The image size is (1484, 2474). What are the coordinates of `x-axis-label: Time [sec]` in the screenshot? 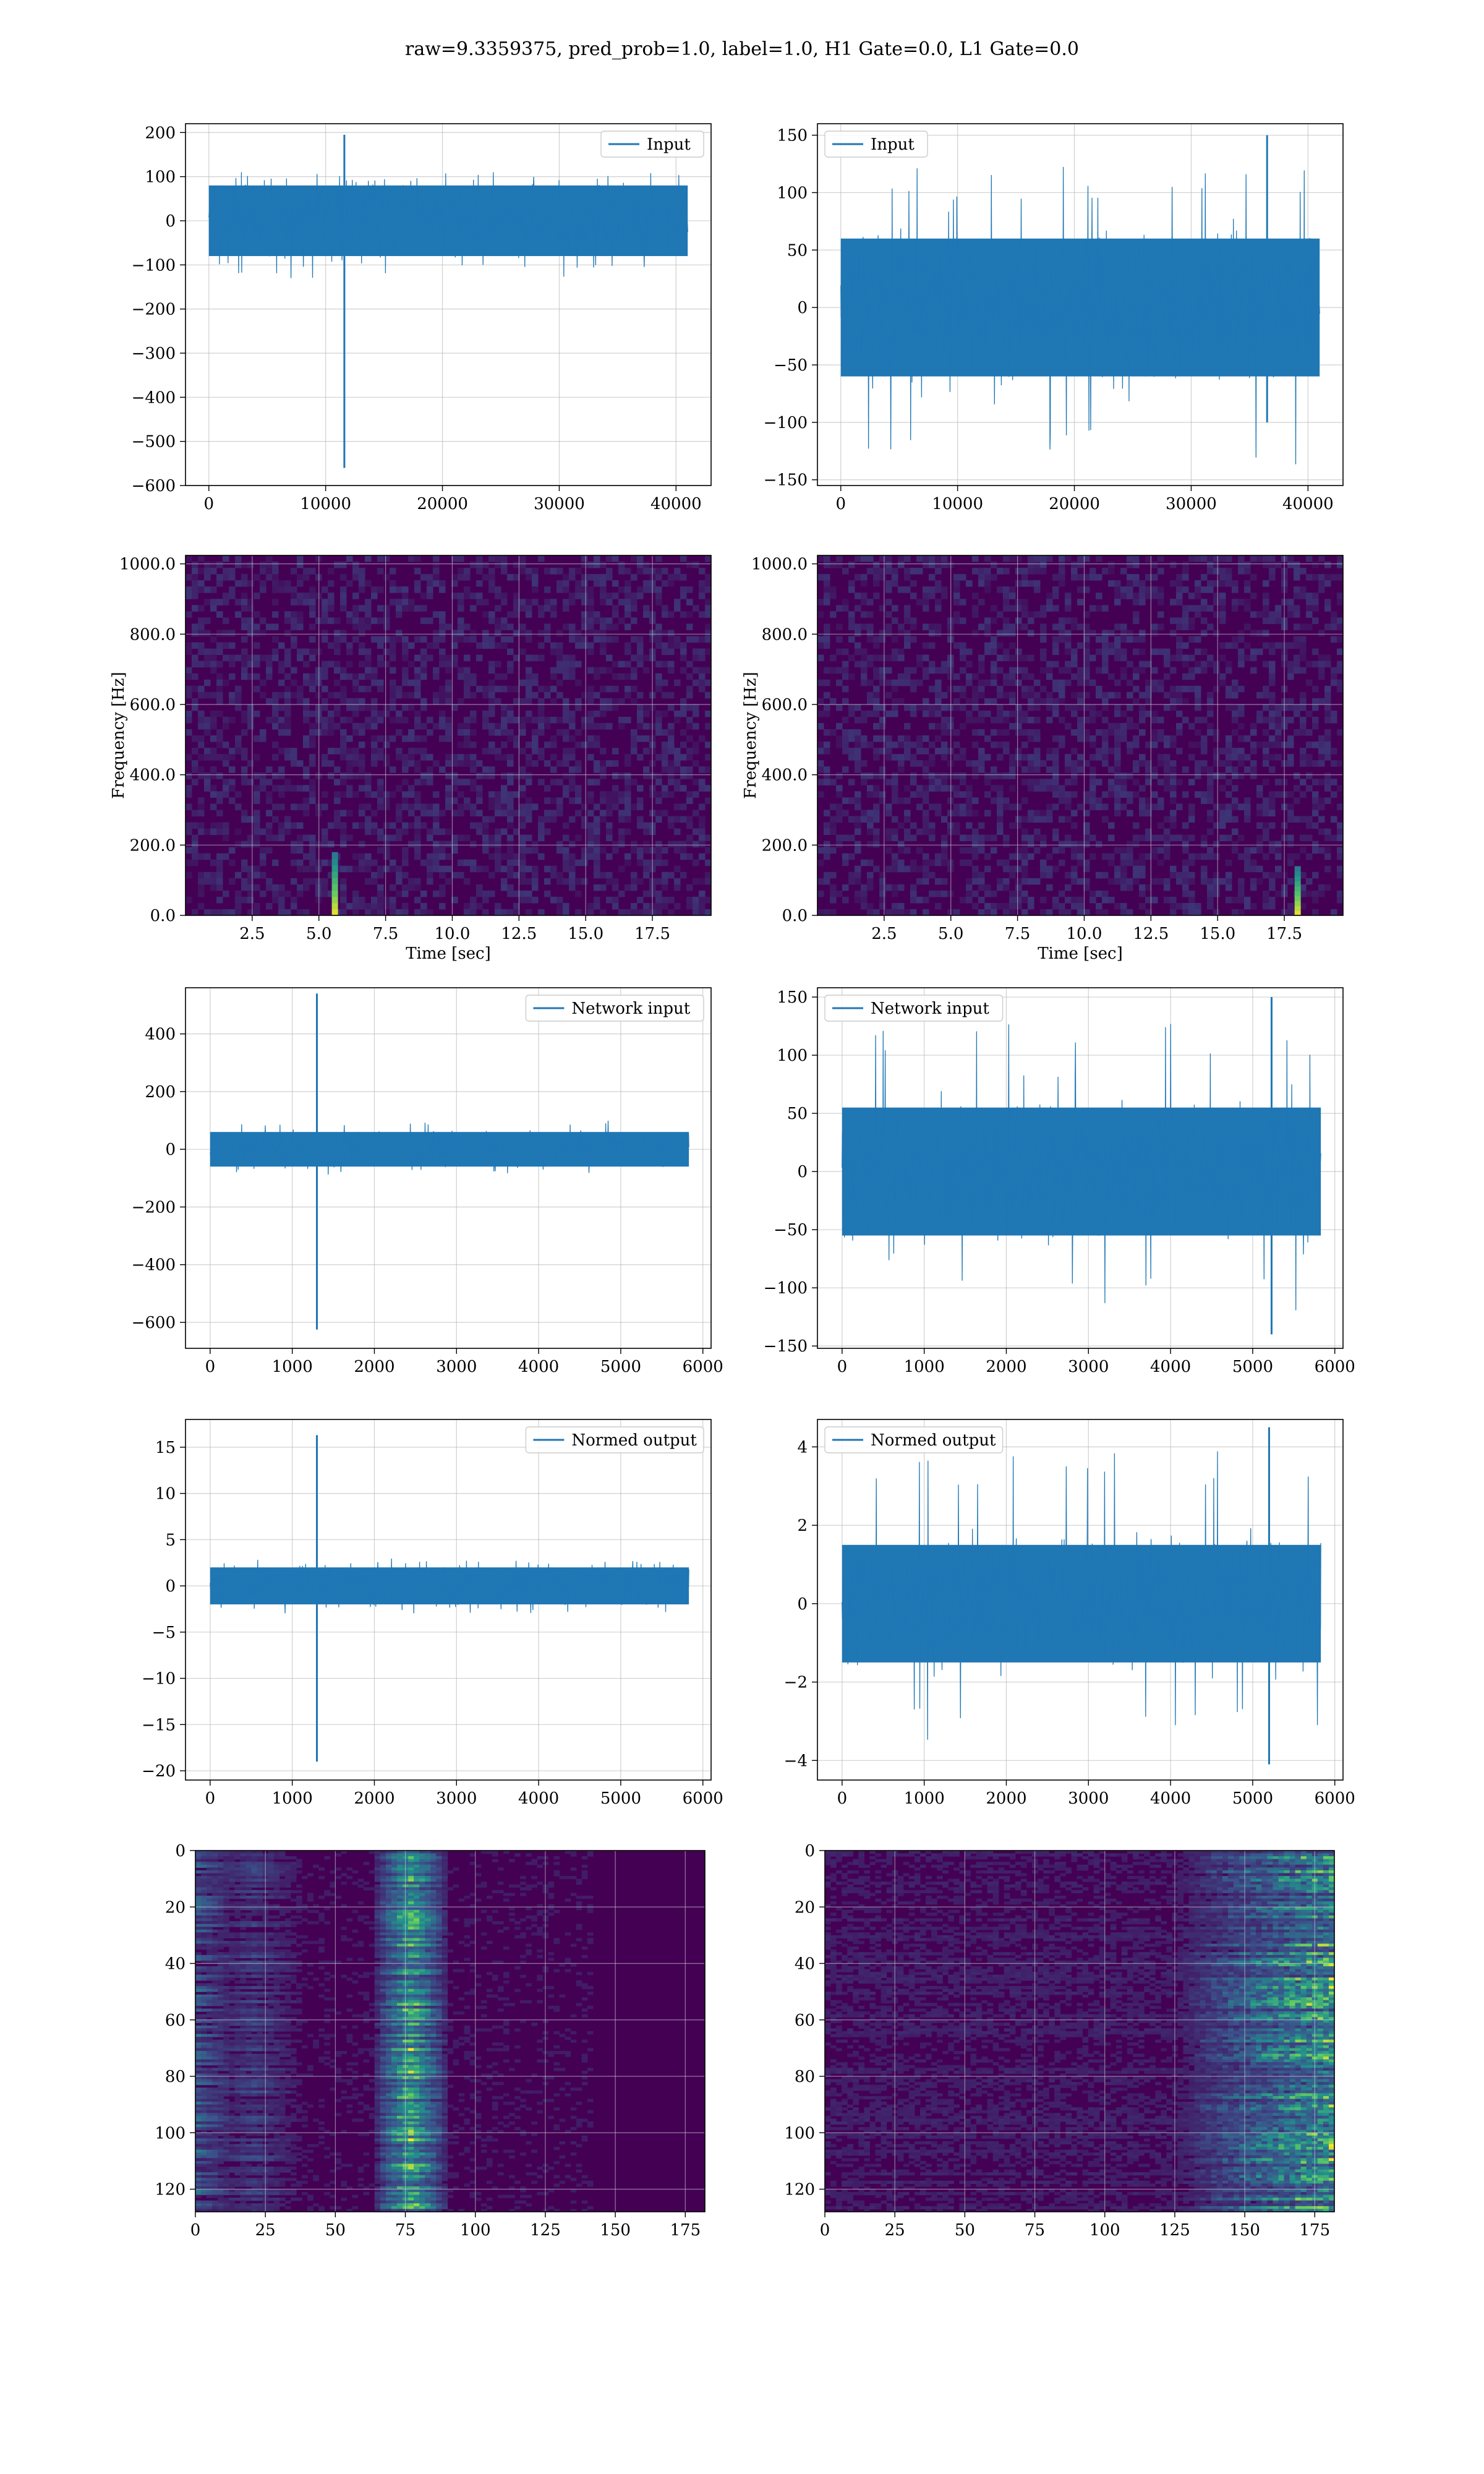 It's located at (448, 954).